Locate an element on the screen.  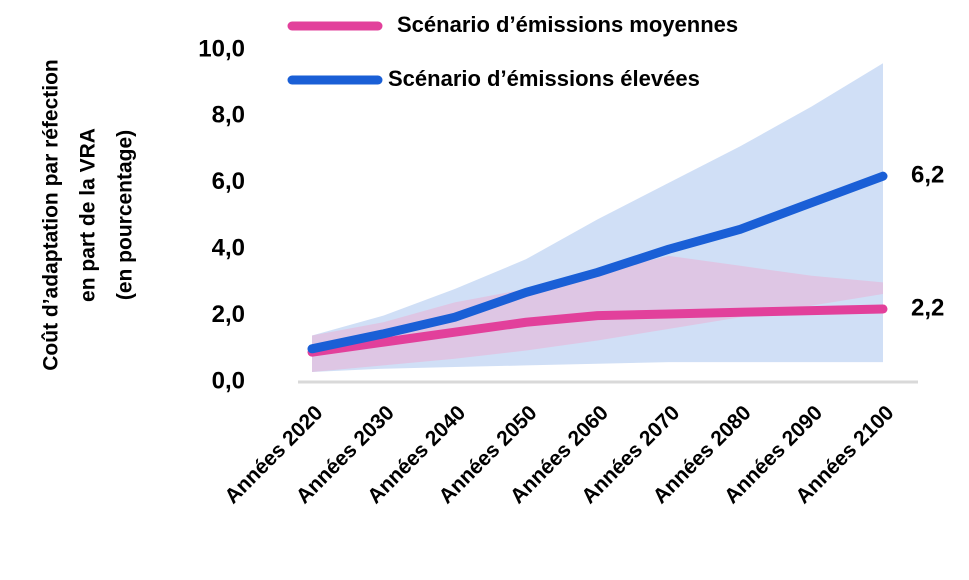
y-axis-title: (en pourcentage) is located at coordinates (125, 215).